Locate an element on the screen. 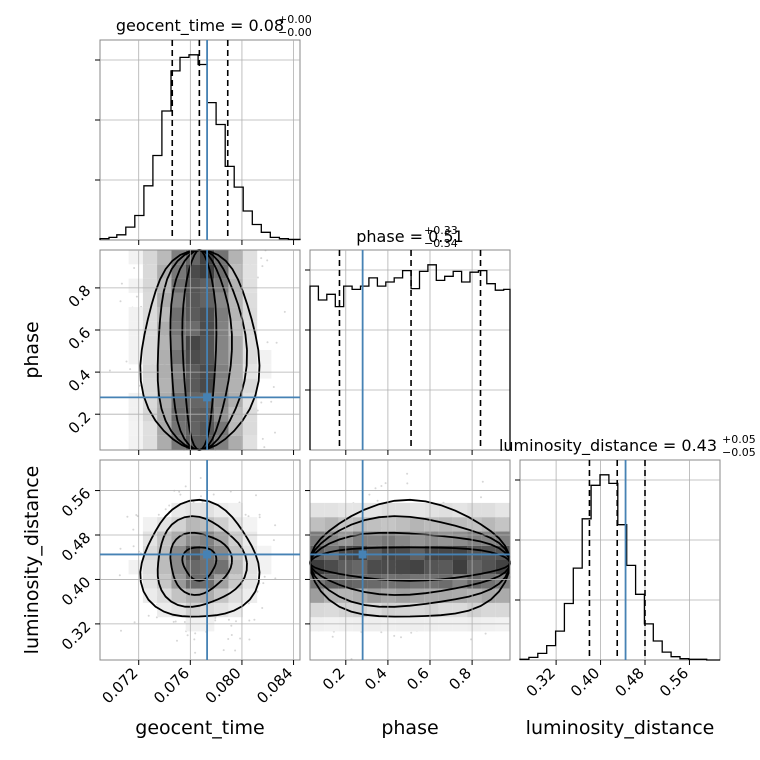 This screenshot has height=760, width=760. title-phase-minus: −0.34 is located at coordinates (441, 243).